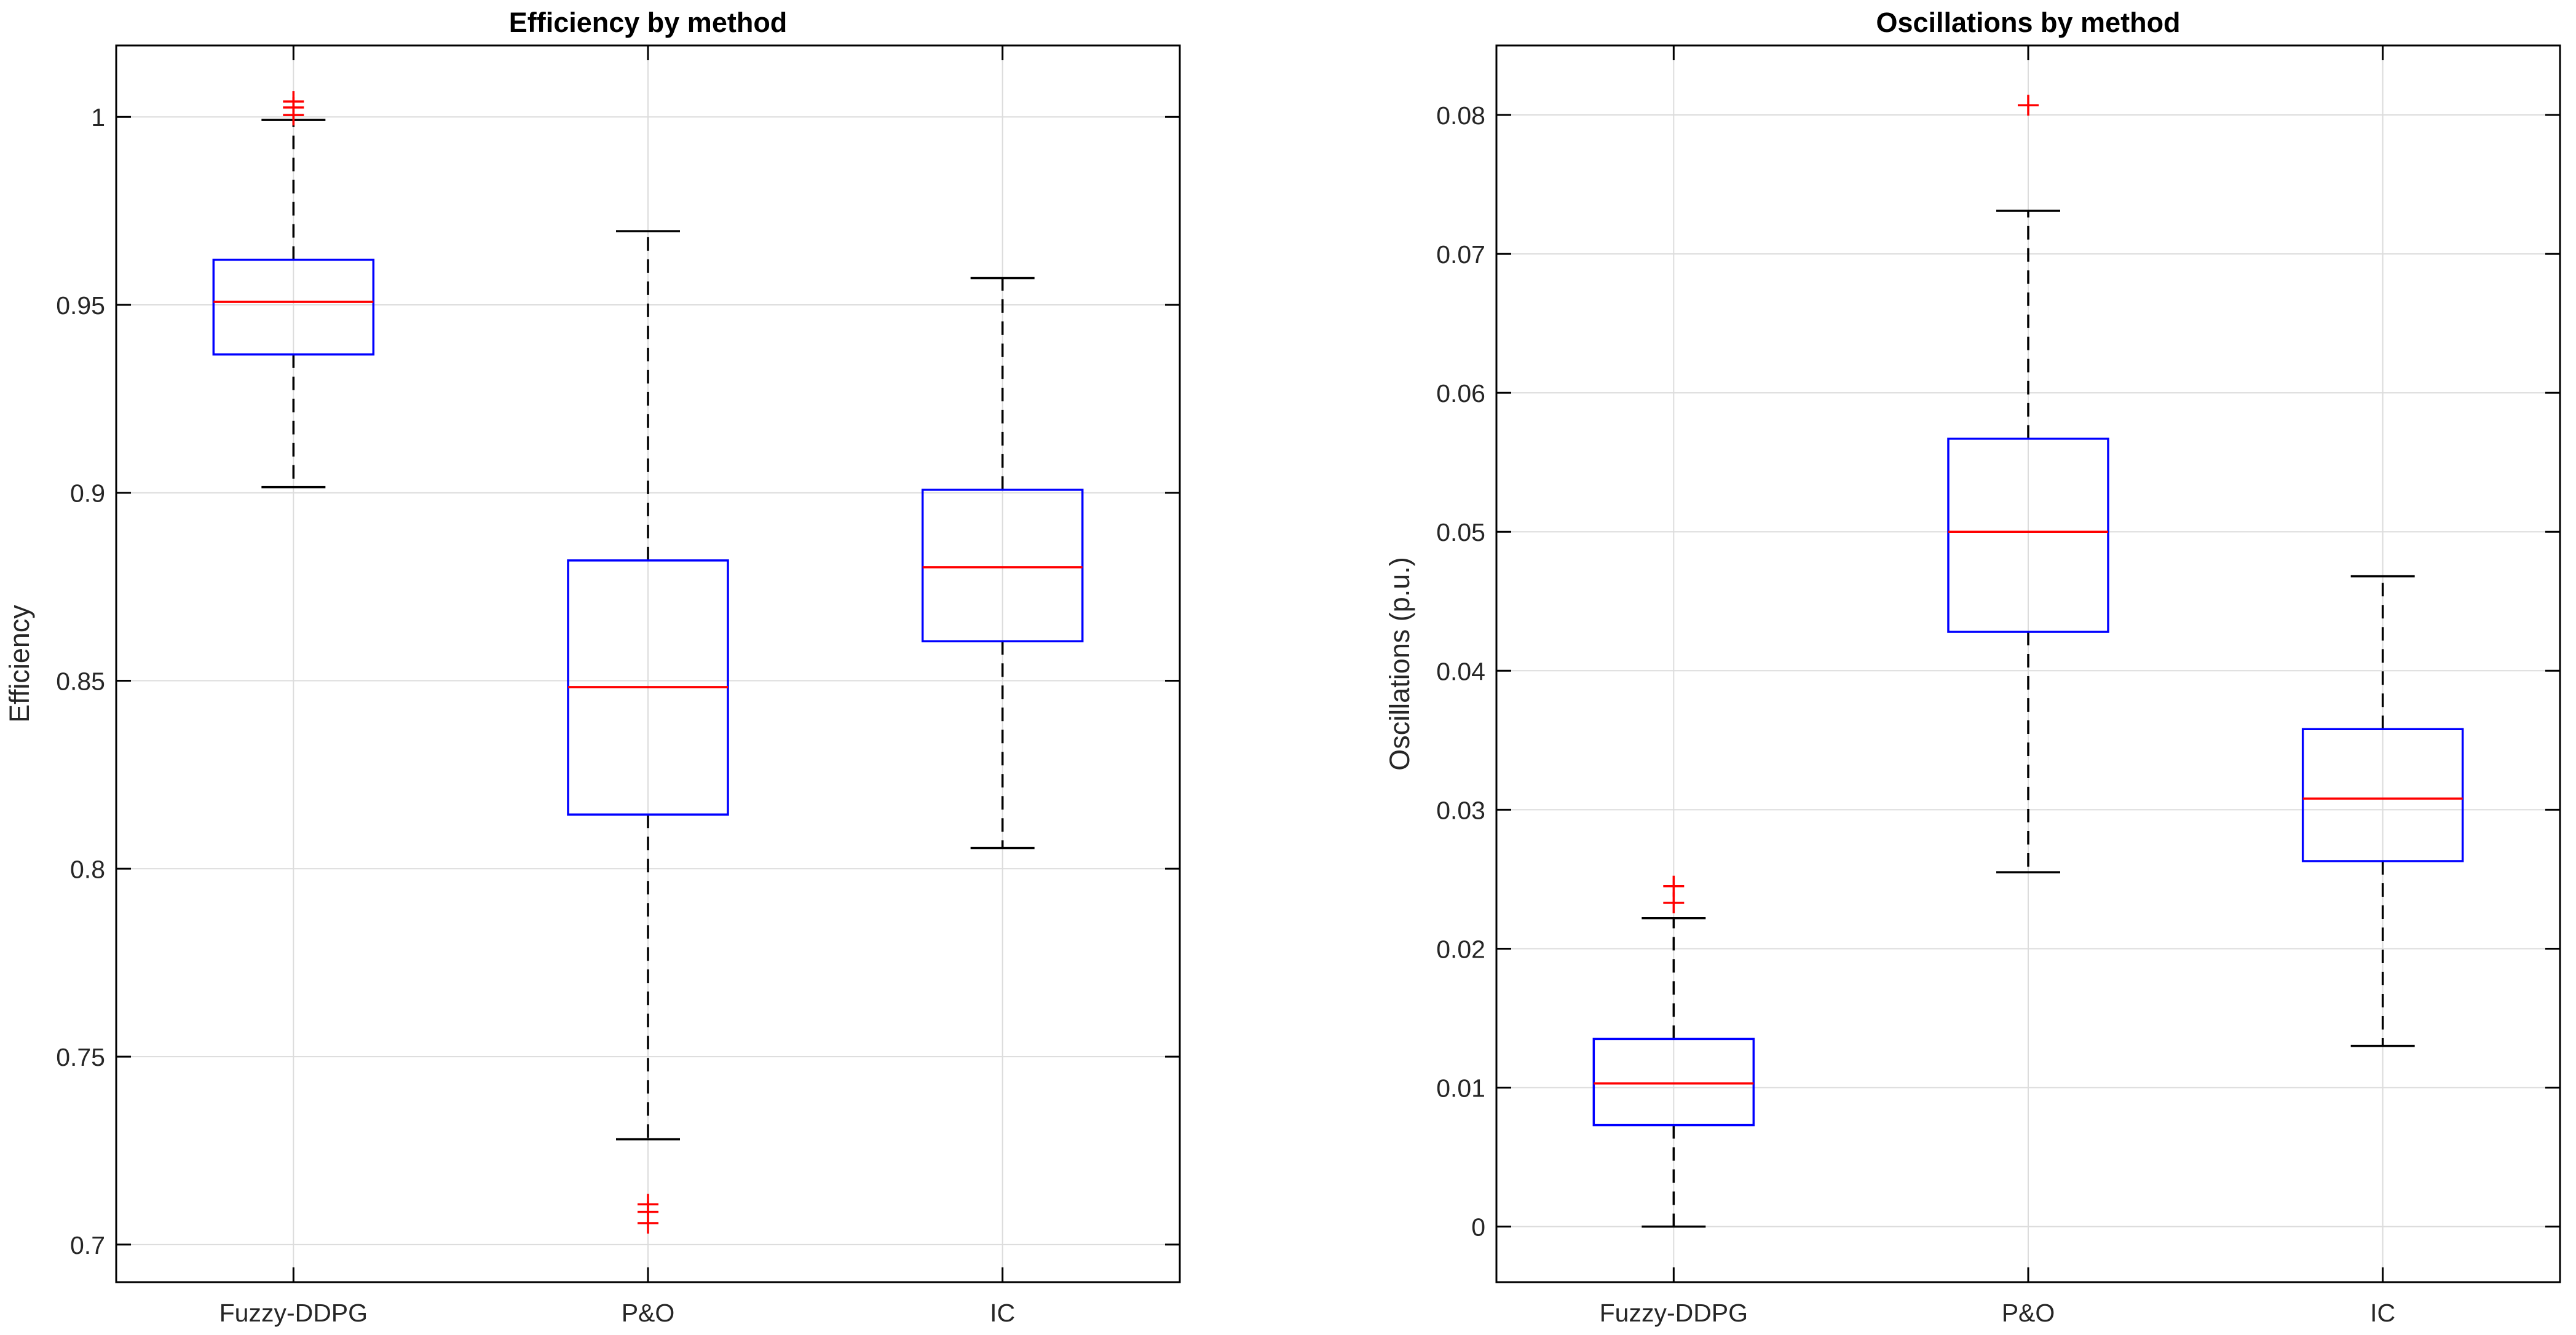 The image size is (2576, 1335). What do you see at coordinates (1460, 1088) in the screenshot?
I see `y-tick-label: 0.01` at bounding box center [1460, 1088].